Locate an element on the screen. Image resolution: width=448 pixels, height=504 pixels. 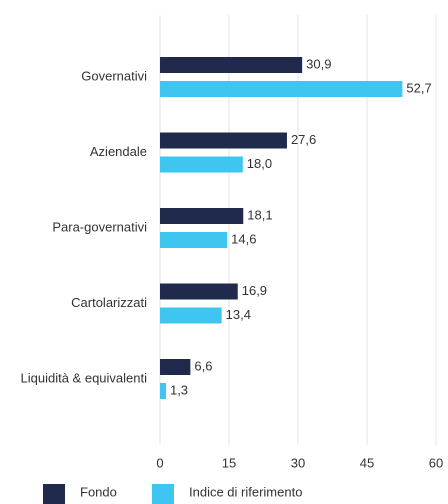
x-tick-label: 0 is located at coordinates (159, 462).